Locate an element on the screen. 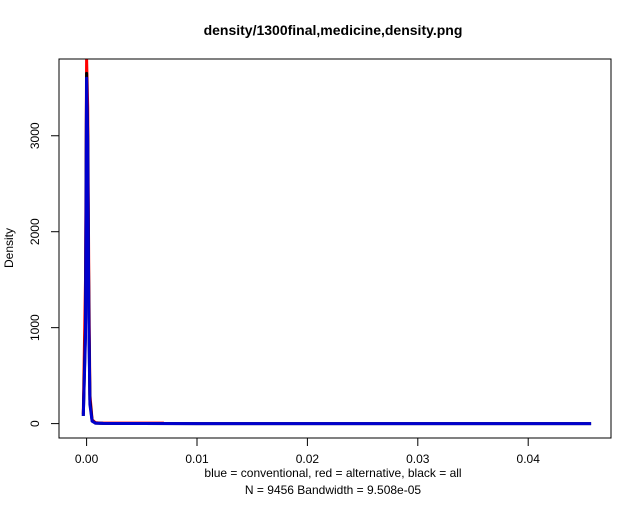 The width and height of the screenshot is (640, 512). chart-title: density/1300final,medicine,density.png is located at coordinates (333, 30).